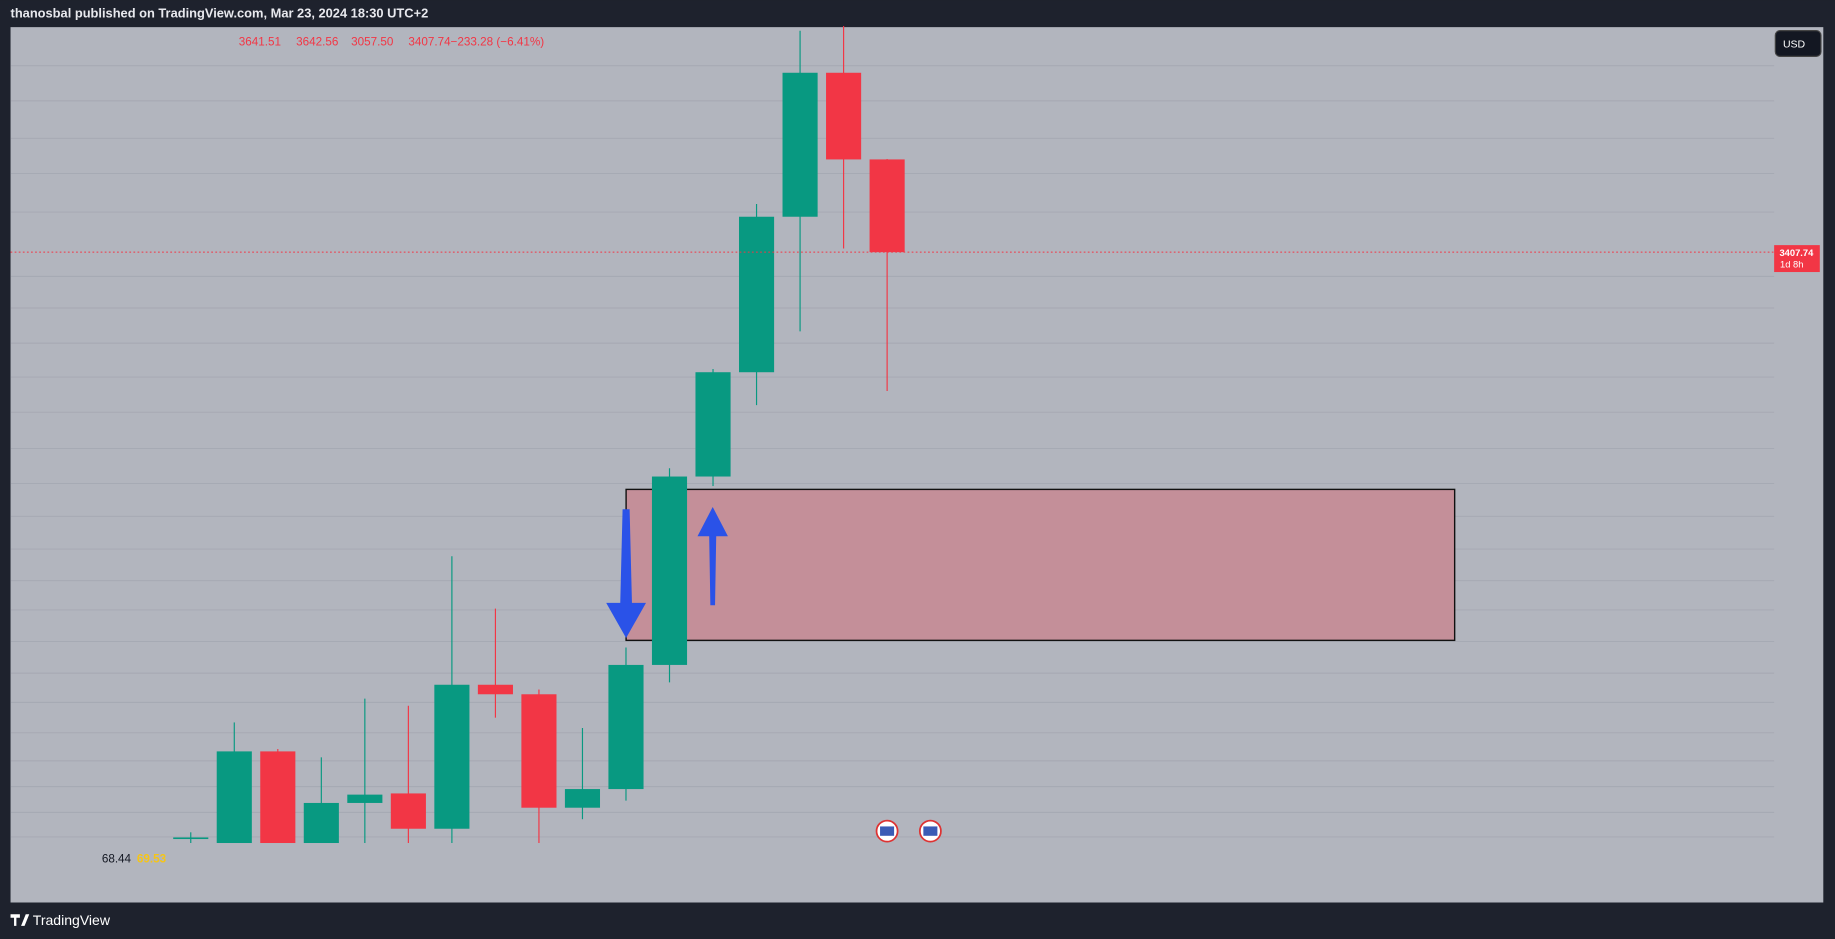 The image size is (1835, 939). Describe the element at coordinates (260, 41) in the screenshot. I see `legend-open: 3641.51` at that location.